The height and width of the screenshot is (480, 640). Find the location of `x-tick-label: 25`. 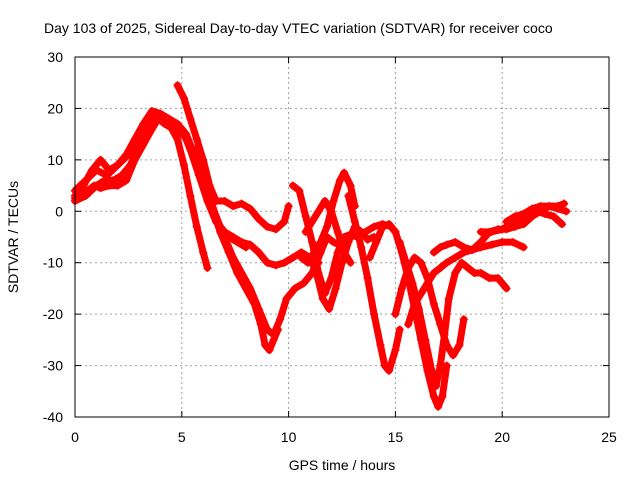

x-tick-label: 25 is located at coordinates (609, 437).